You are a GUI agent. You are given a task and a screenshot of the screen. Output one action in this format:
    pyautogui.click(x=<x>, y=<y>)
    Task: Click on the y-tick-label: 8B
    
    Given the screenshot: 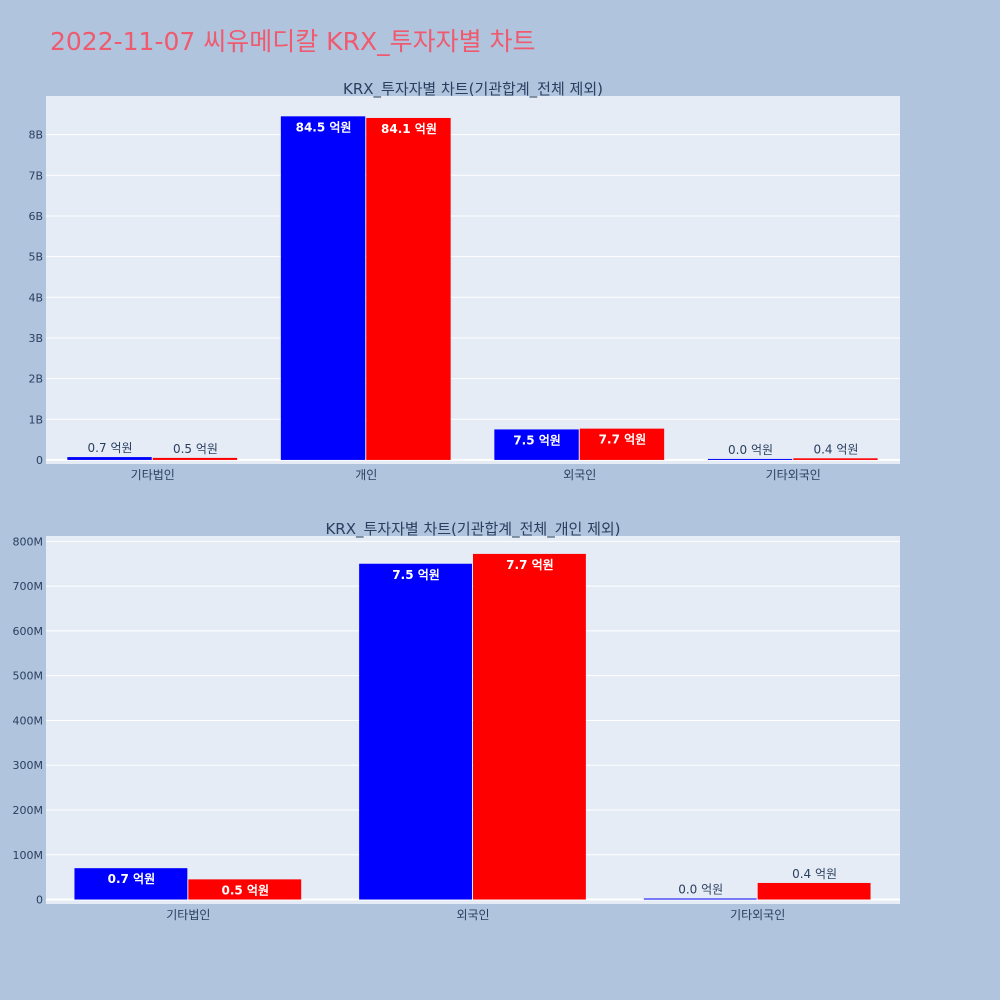 What is the action you would take?
    pyautogui.click(x=35, y=135)
    